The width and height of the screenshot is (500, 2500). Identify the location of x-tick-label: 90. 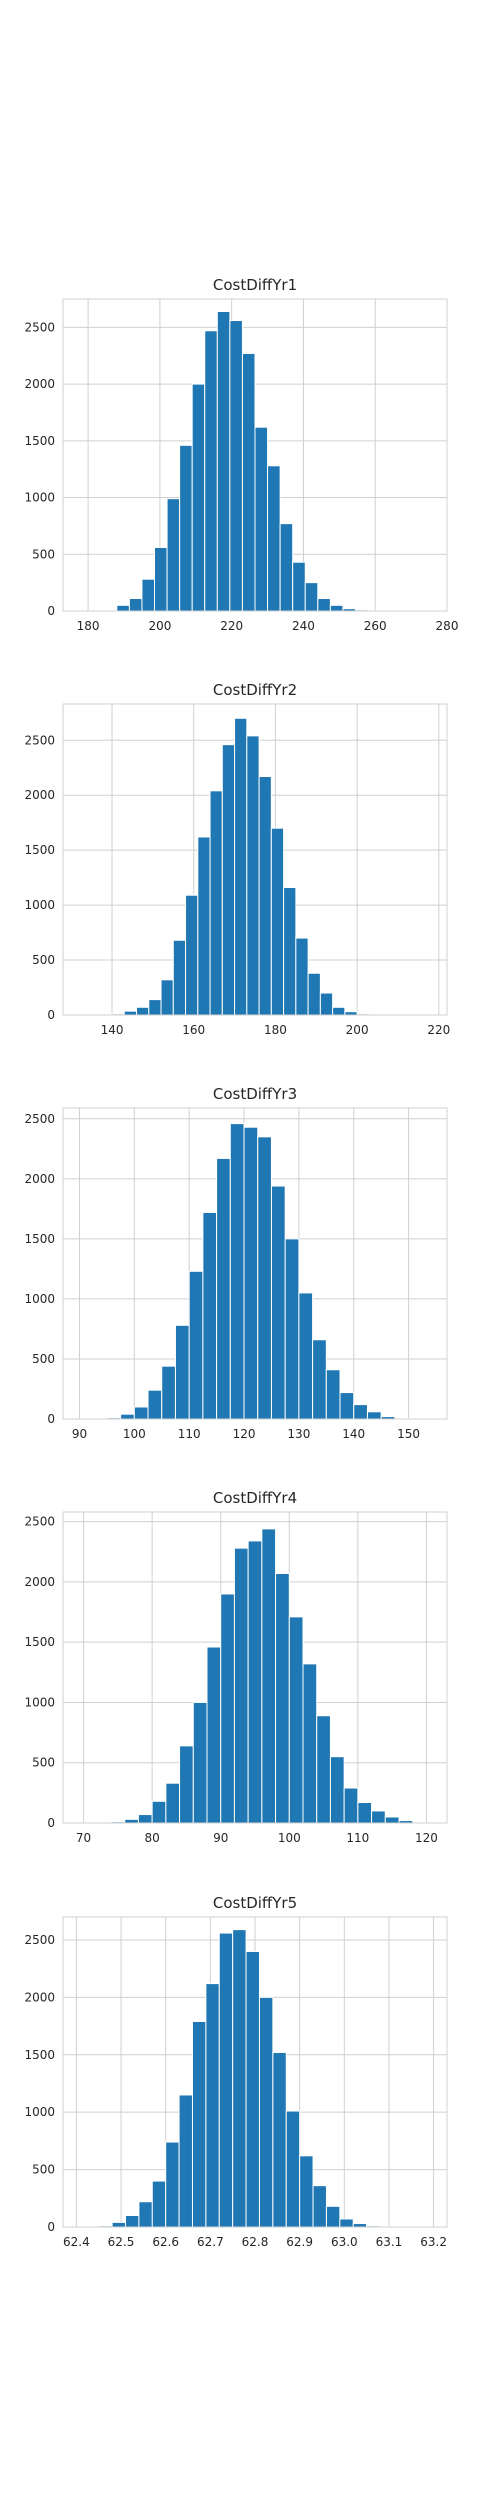
(220, 1838).